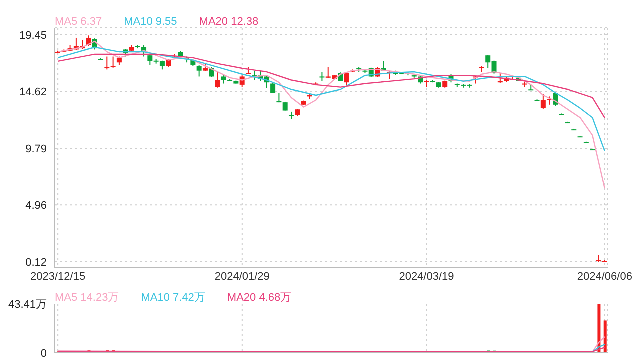 This screenshot has height=360, width=640. What do you see at coordinates (259, 298) in the screenshot?
I see `text: MA20 4.68万` at bounding box center [259, 298].